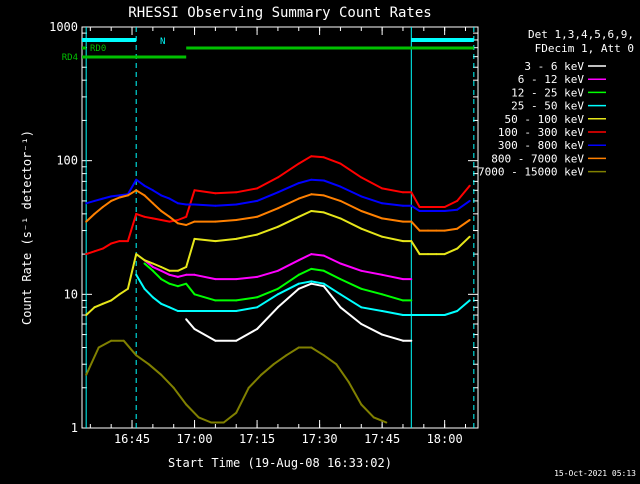  What do you see at coordinates (595, 473) in the screenshot?
I see `footer-date: 15-Oct-2021 05:13` at bounding box center [595, 473].